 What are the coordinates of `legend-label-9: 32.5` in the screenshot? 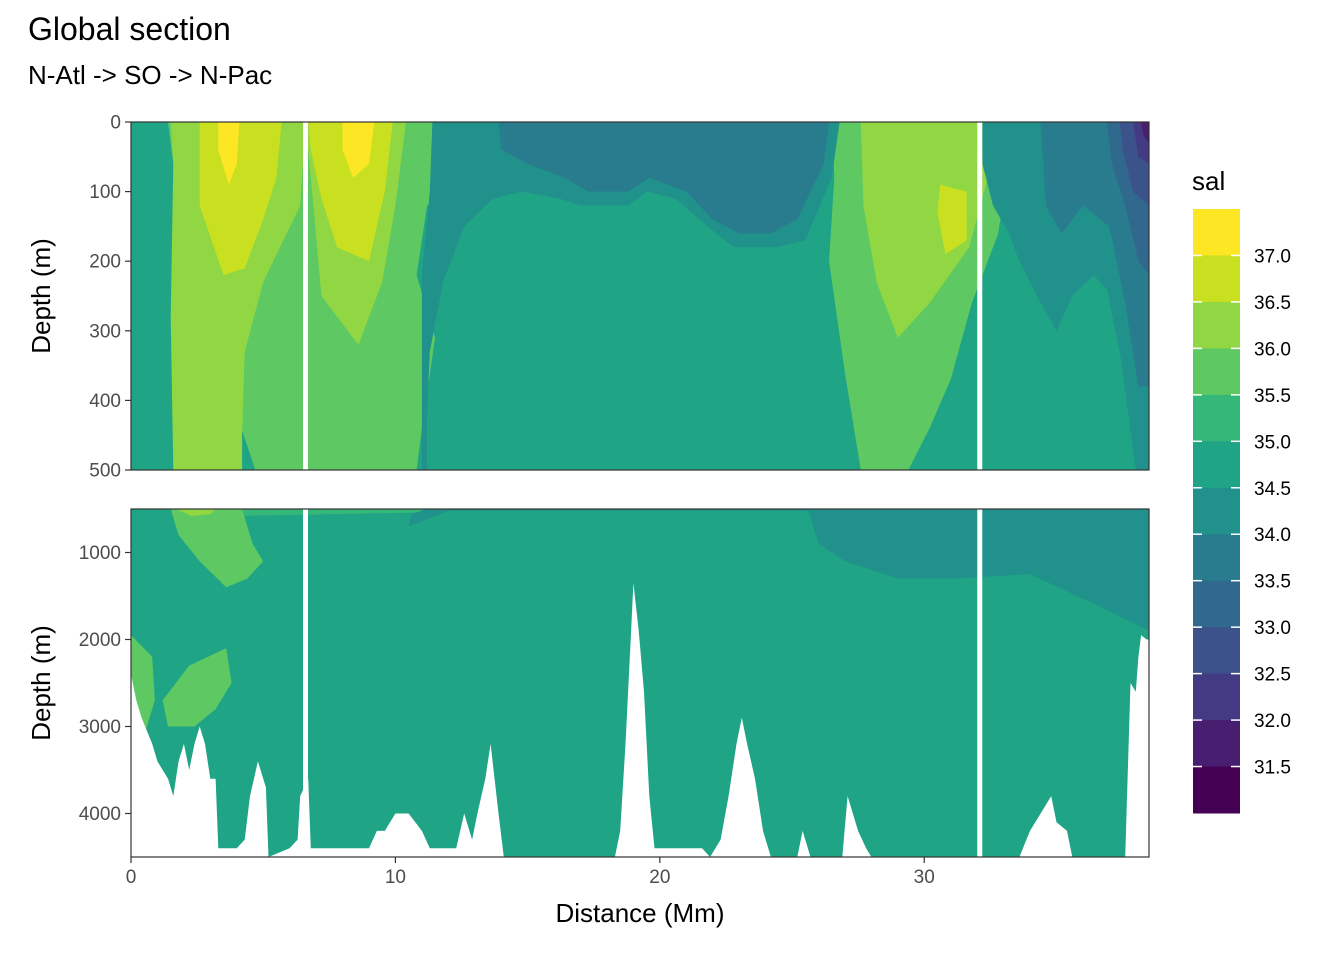 It's located at (1272, 675).